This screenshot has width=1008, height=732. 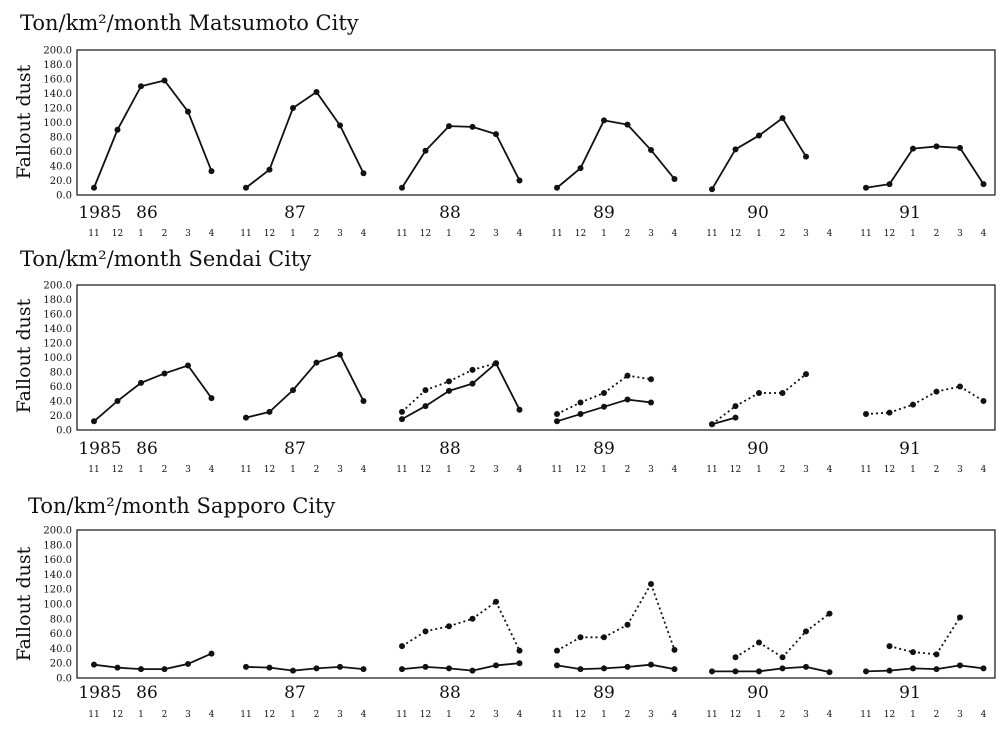 I want to click on sapporo-y-tick: 140.0, so click(x=57, y=575).